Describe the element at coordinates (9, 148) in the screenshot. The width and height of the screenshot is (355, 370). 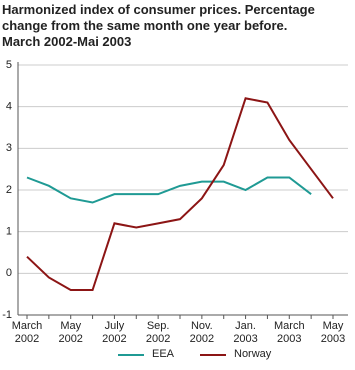
I see `y-tick-label: 3` at that location.